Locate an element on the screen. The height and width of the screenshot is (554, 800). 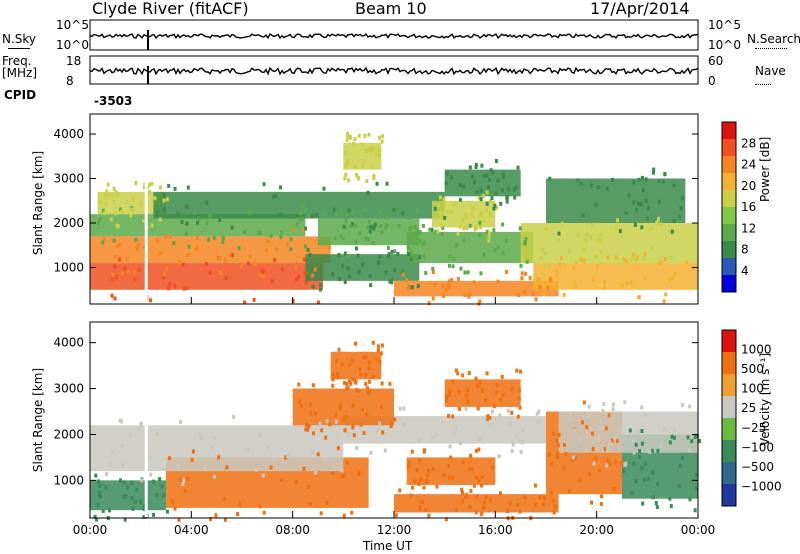
power-colorbar-tick-4: 12 is located at coordinates (748, 228).